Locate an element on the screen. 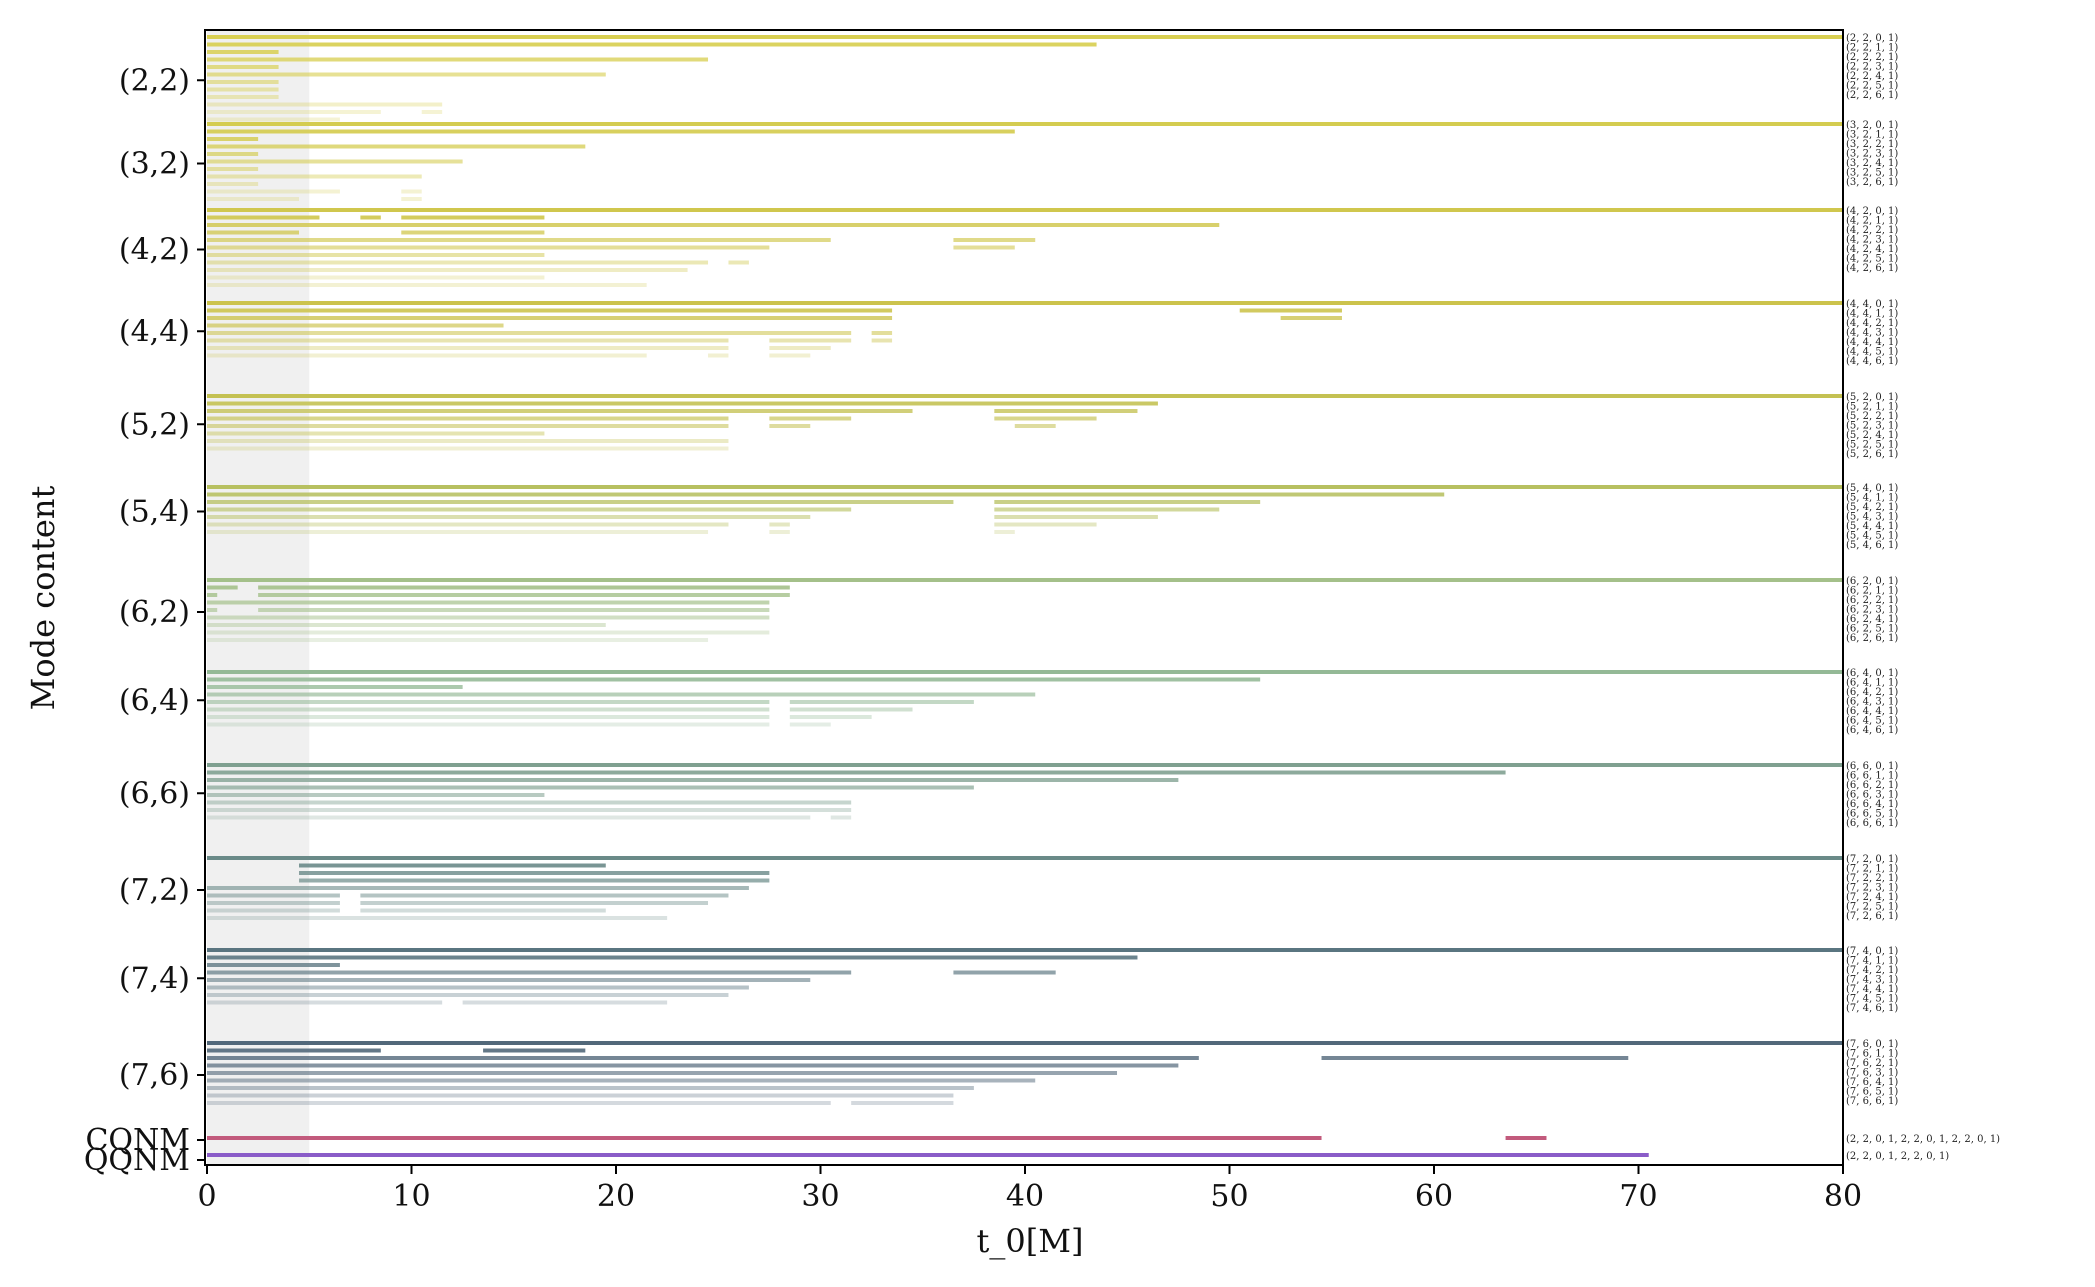 This screenshot has height=1287, width=2095. shaded-region is located at coordinates (258, 597).